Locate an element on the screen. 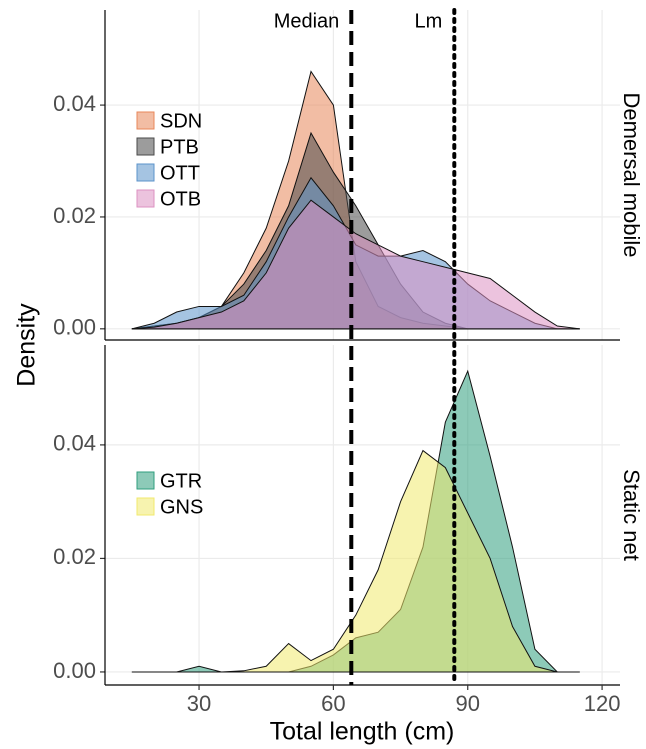 Image resolution: width=646 pixels, height=749 pixels. legend-label: SDN is located at coordinates (181, 121).